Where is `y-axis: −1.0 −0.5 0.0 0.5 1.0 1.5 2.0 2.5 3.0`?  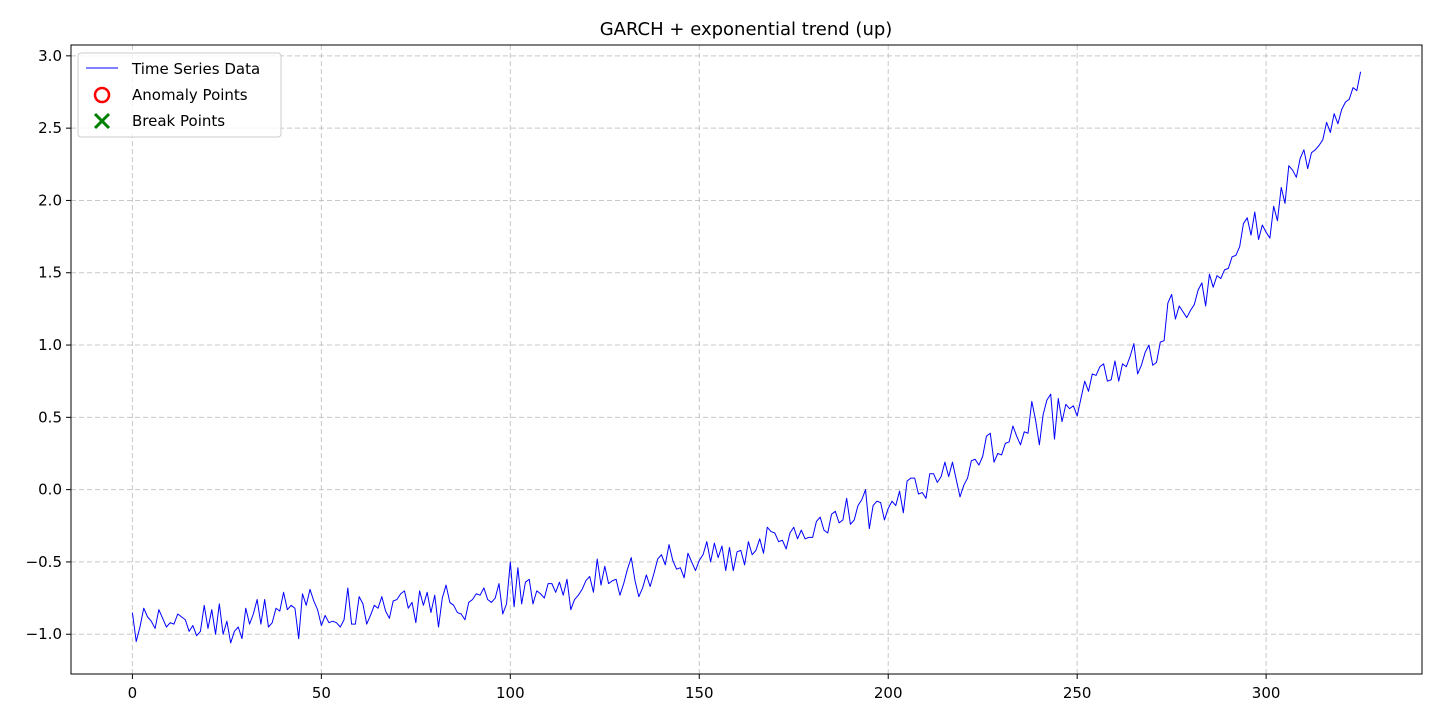
y-axis: −1.0 −0.5 0.0 0.5 1.0 1.5 2.0 2.5 3.0 is located at coordinates (48, 345).